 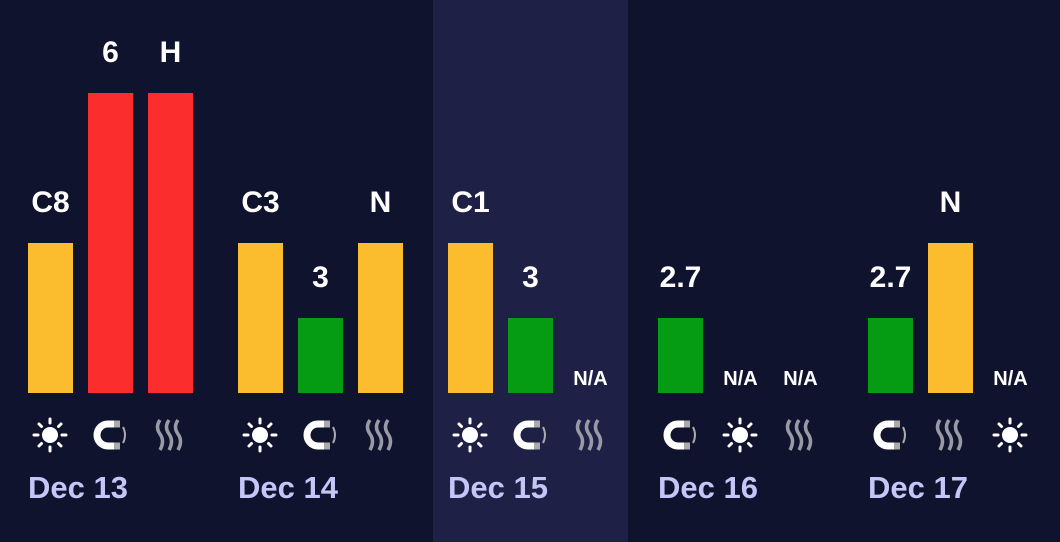 I want to click on forecast-item: 6, so click(x=110, y=271).